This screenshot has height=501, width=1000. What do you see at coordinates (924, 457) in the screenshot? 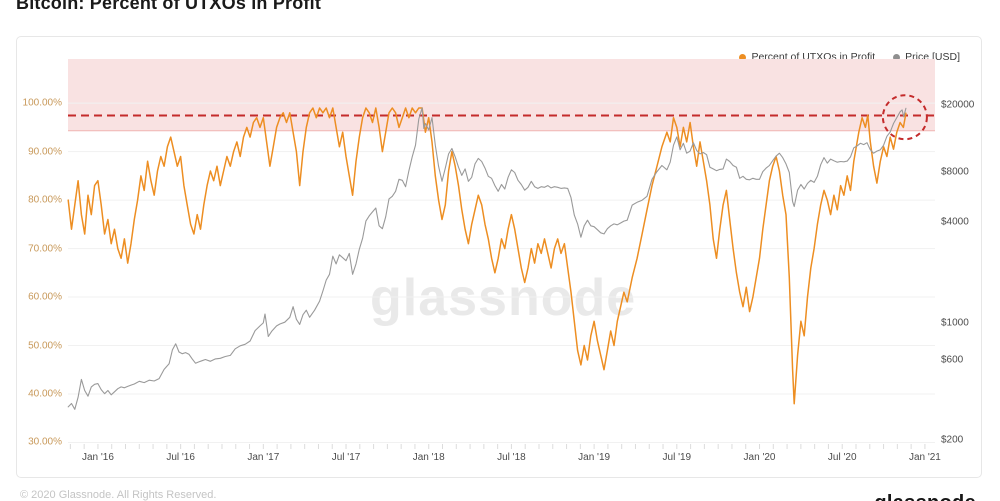
I see `x-axis-tick-label: Jan '21` at bounding box center [924, 457].